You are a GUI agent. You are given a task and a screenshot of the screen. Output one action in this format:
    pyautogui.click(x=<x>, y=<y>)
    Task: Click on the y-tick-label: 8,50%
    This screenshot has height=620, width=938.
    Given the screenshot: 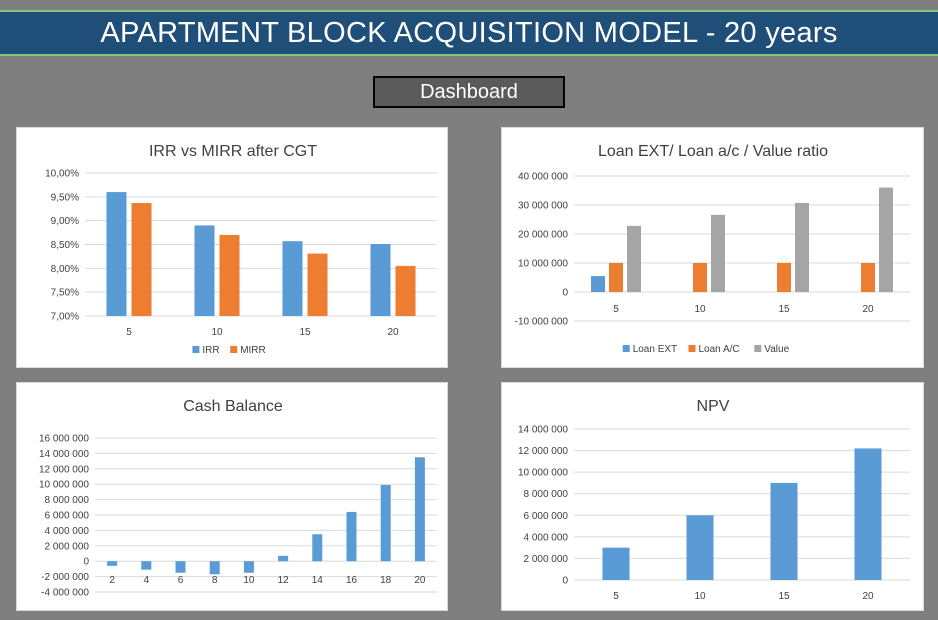 What is the action you would take?
    pyautogui.click(x=65, y=245)
    